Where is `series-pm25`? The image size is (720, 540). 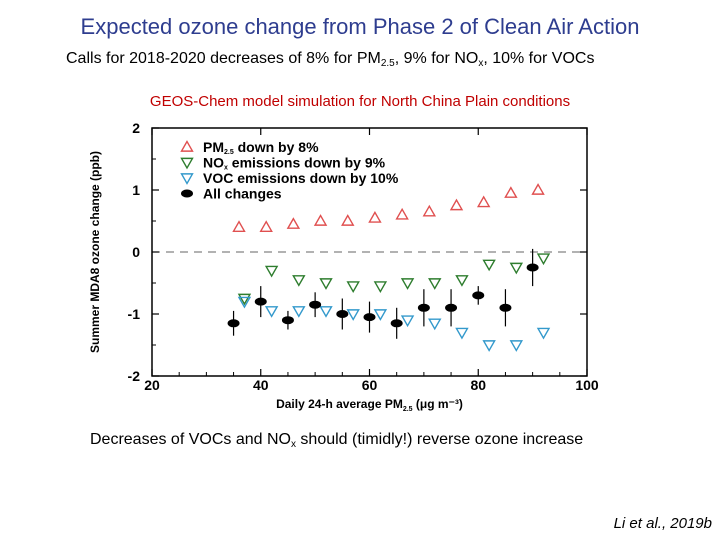 series-pm25 is located at coordinates (388, 208).